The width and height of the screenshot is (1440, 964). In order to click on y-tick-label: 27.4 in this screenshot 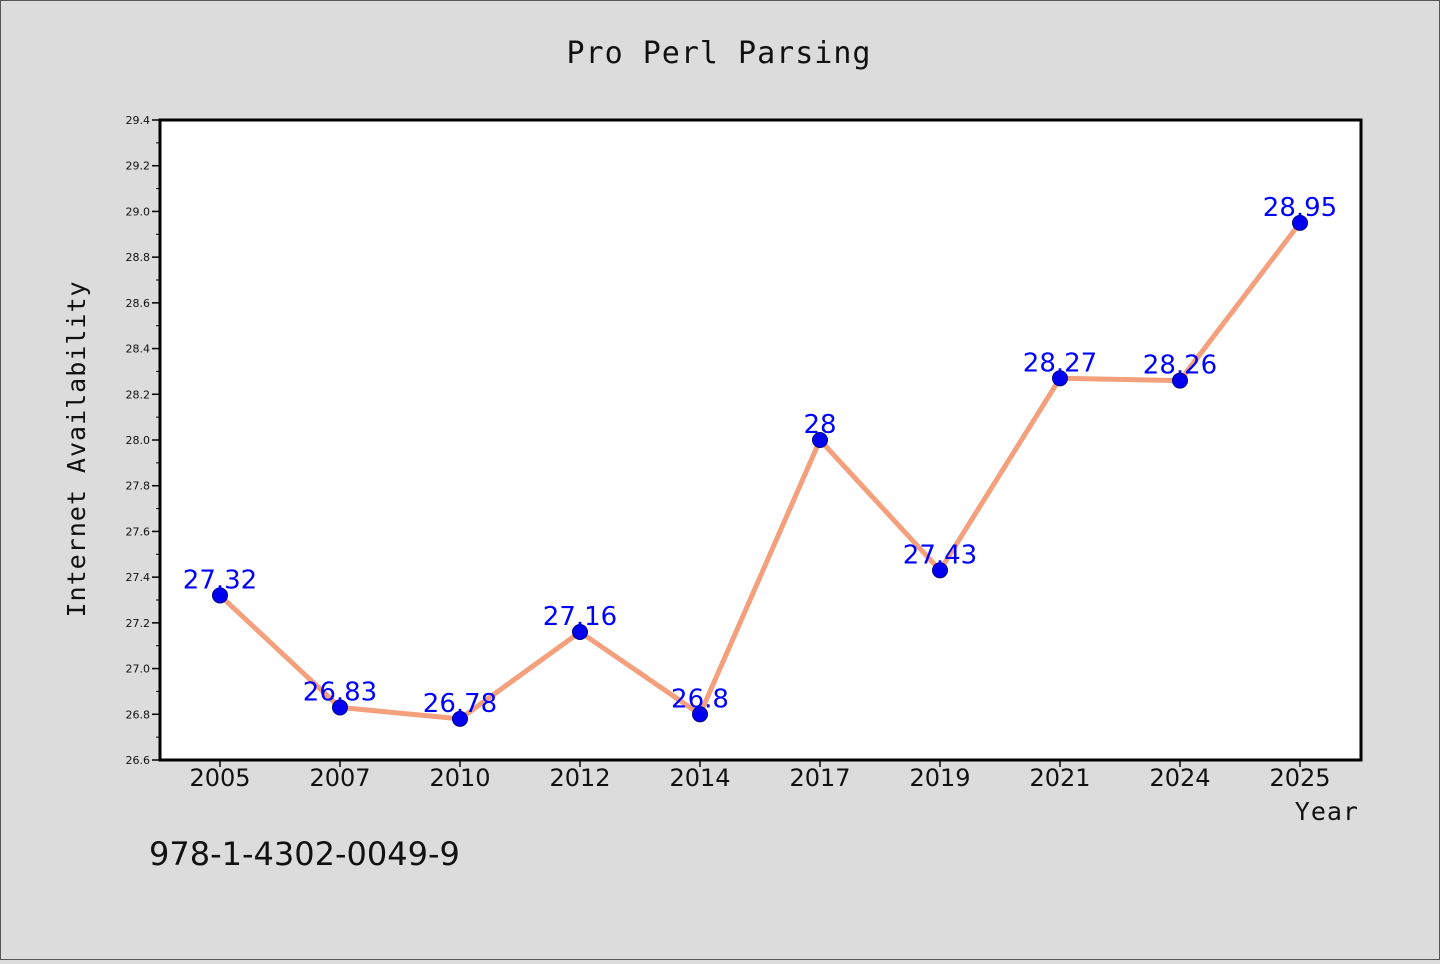, I will do `click(138, 577)`.